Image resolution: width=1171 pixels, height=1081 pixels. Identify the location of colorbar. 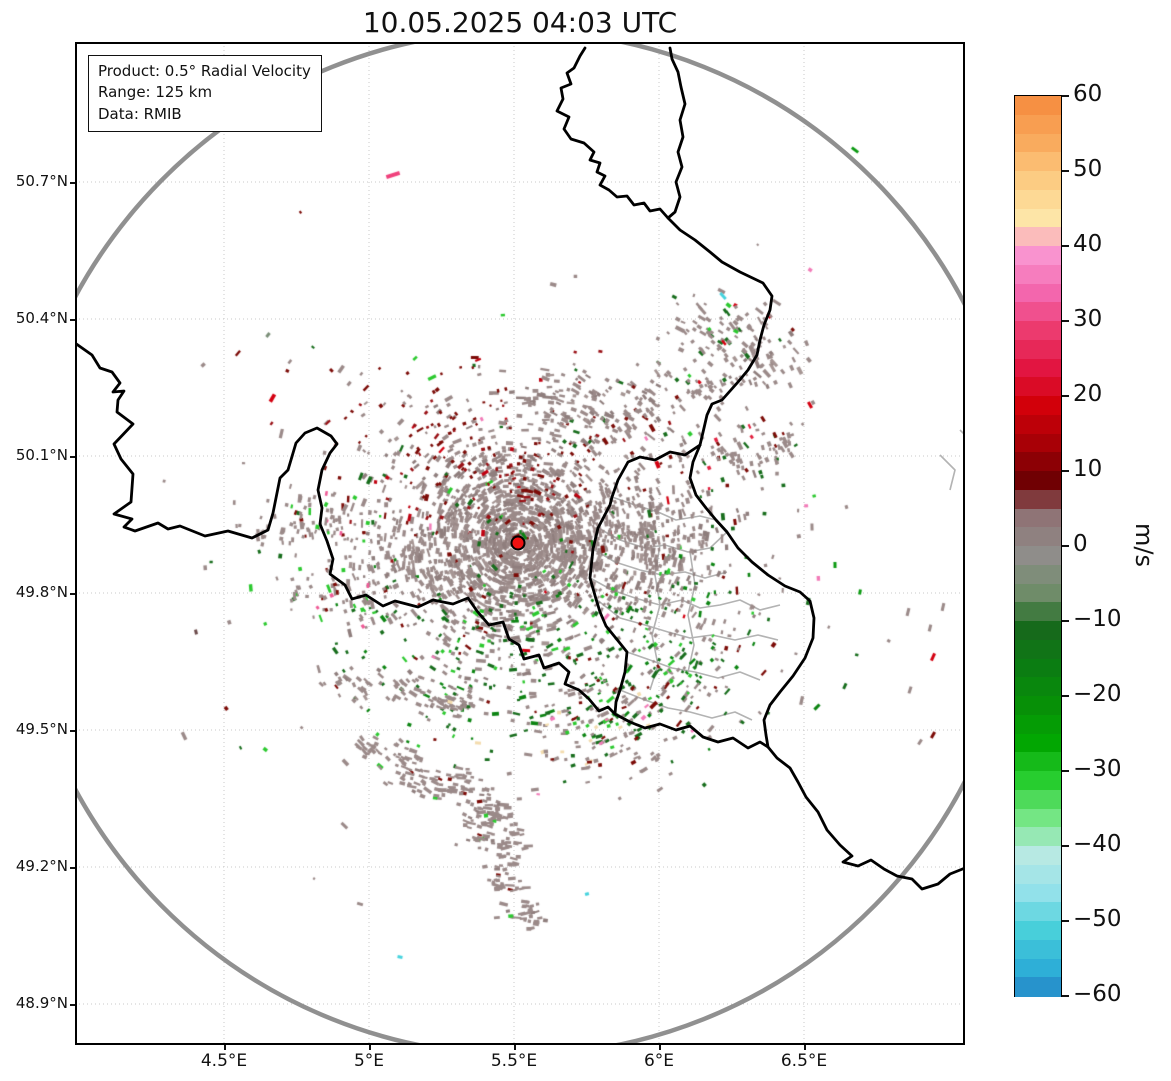
(1038, 546).